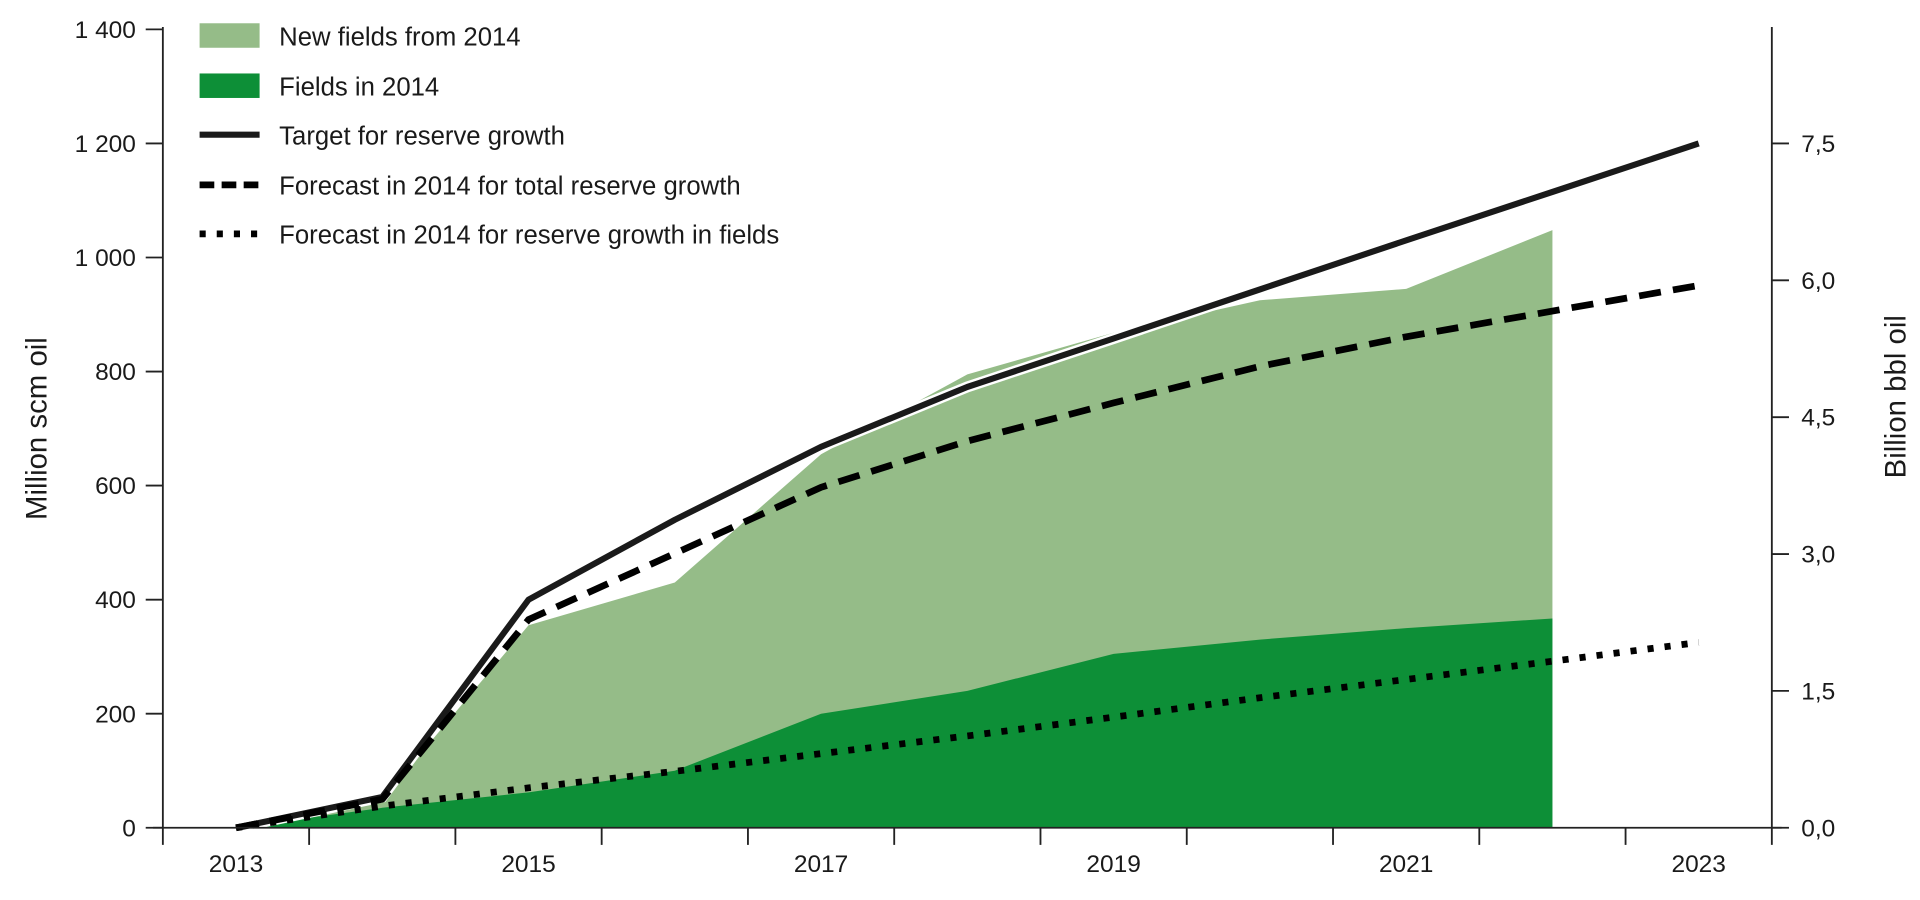  Describe the element at coordinates (1818, 281) in the screenshot. I see `y2-tick-label: 6,0` at that location.